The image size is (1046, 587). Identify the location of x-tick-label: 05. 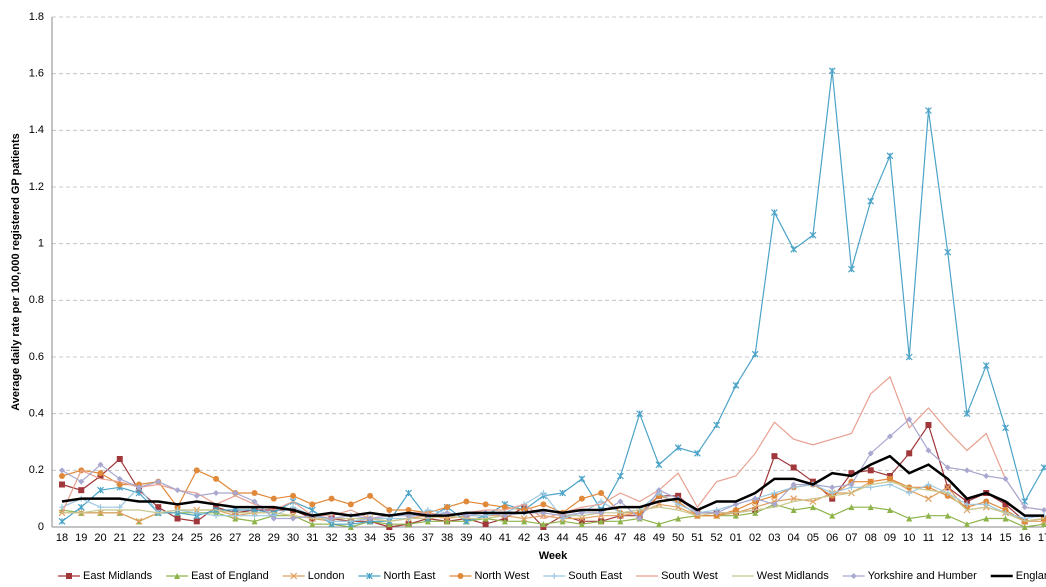
(813, 538).